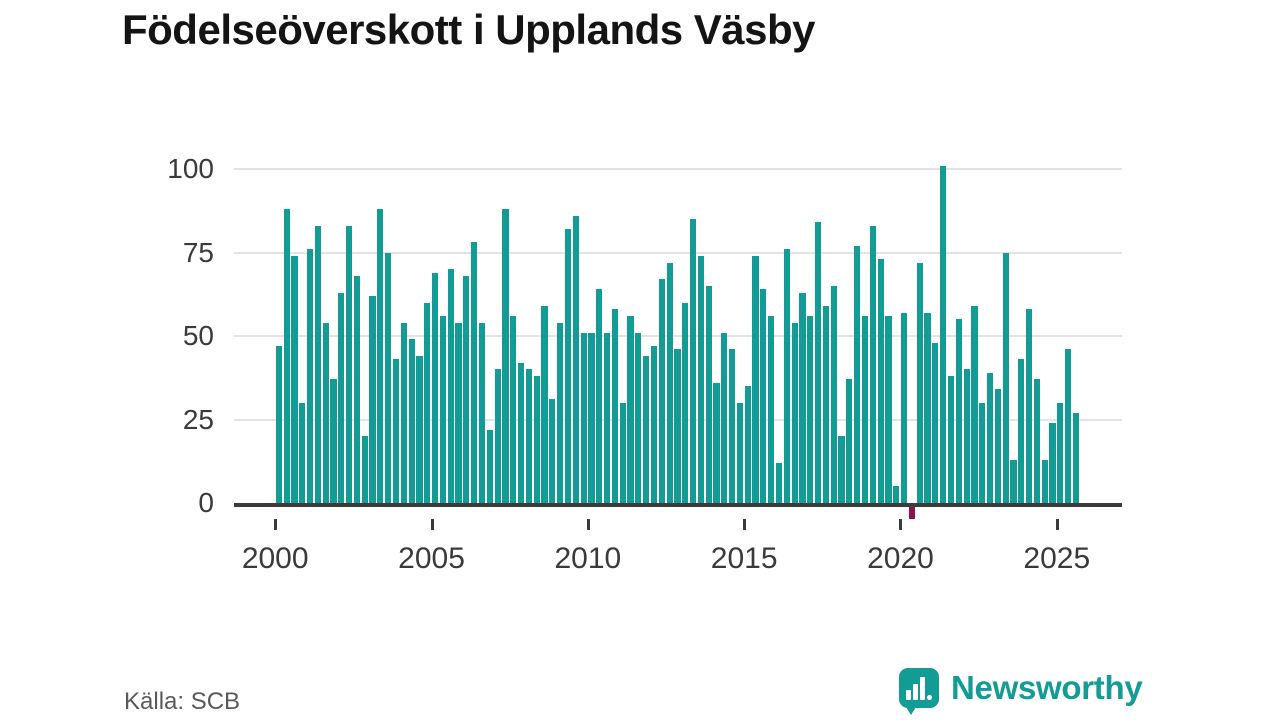  I want to click on bar-2000-q4, so click(302, 452).